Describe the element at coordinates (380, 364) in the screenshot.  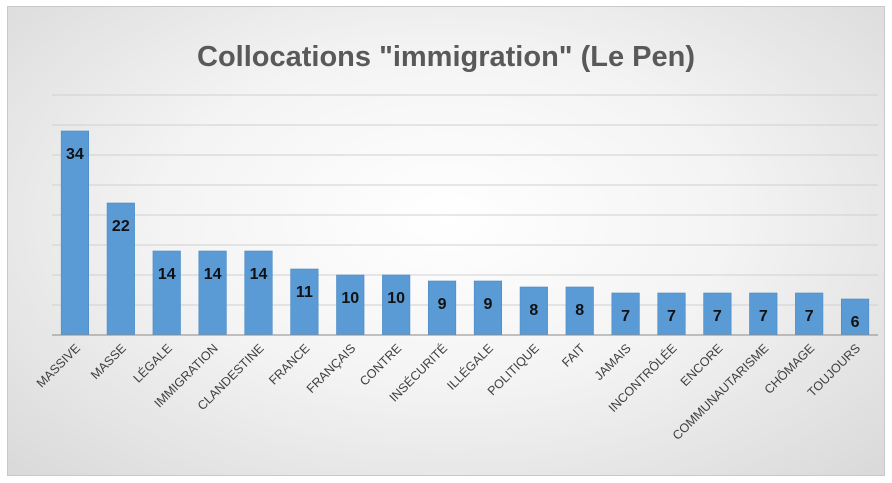
I see `x-tick-label: CONTRE` at that location.